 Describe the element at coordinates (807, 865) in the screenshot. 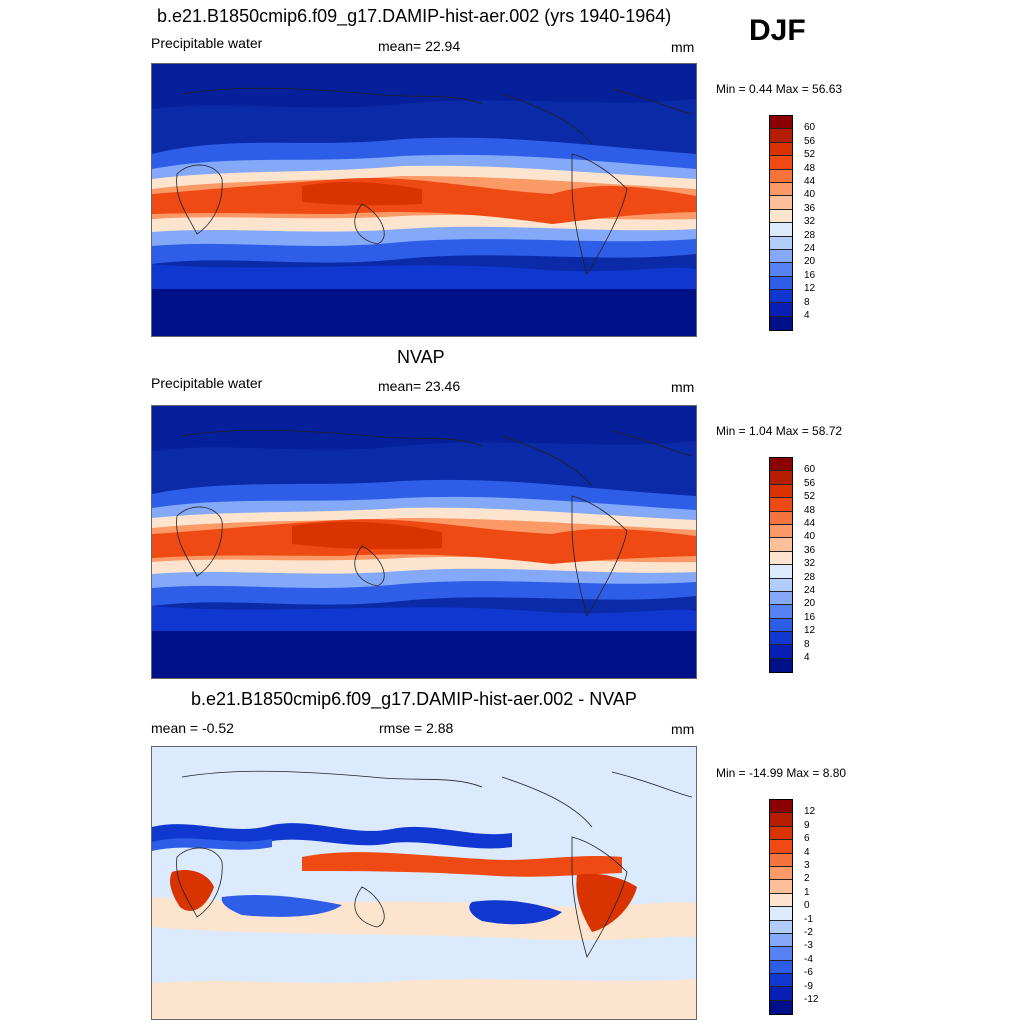

I see `colorbar-tick-label: 3` at that location.